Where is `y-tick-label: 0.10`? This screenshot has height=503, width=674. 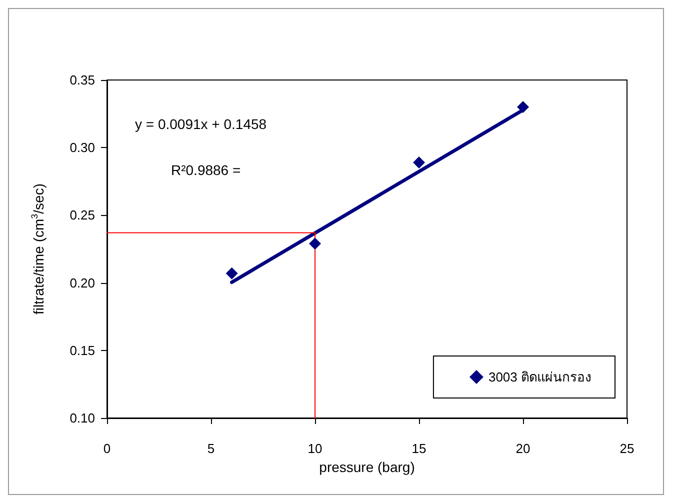 y-tick-label: 0.10 is located at coordinates (82, 418).